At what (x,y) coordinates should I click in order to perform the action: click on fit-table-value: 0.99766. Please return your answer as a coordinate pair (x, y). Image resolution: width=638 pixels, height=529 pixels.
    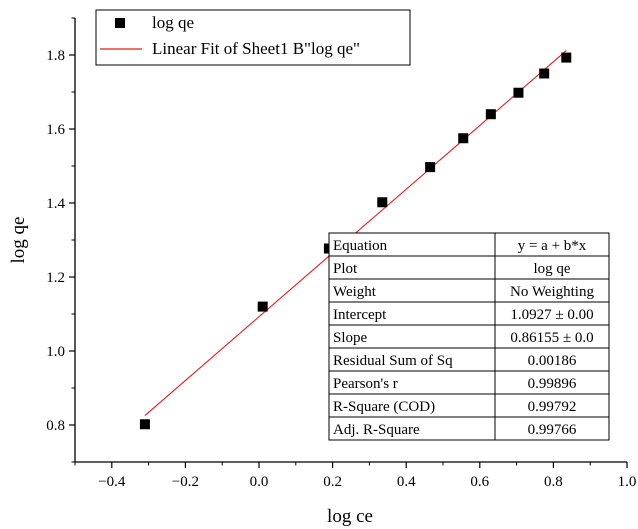
    Looking at the image, I should click on (552, 430).